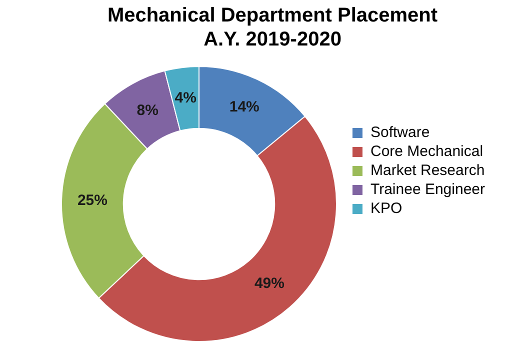 Image resolution: width=515 pixels, height=346 pixels. What do you see at coordinates (400, 133) in the screenshot?
I see `legend-label: Software` at bounding box center [400, 133].